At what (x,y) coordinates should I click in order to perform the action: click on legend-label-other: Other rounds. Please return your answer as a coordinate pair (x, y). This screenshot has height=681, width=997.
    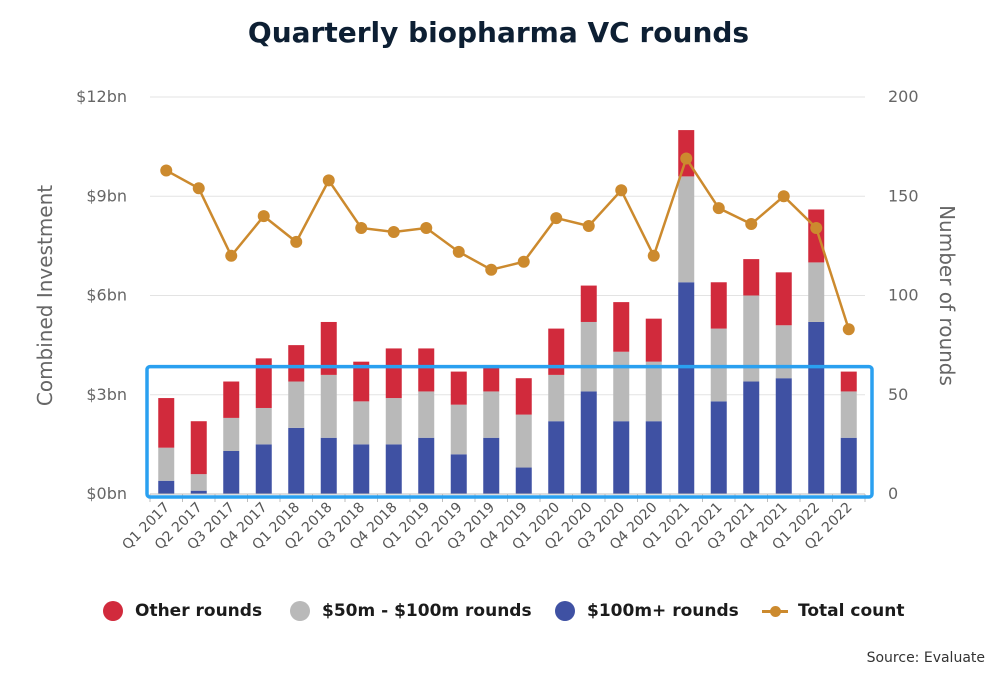
    Looking at the image, I should click on (199, 611).